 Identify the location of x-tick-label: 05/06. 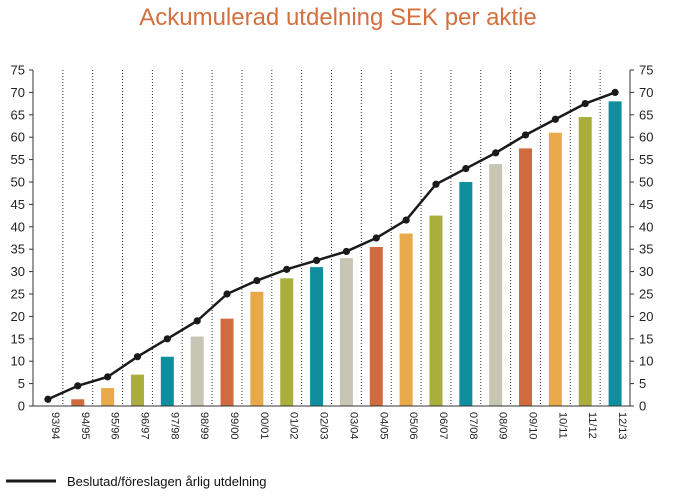
(413, 426).